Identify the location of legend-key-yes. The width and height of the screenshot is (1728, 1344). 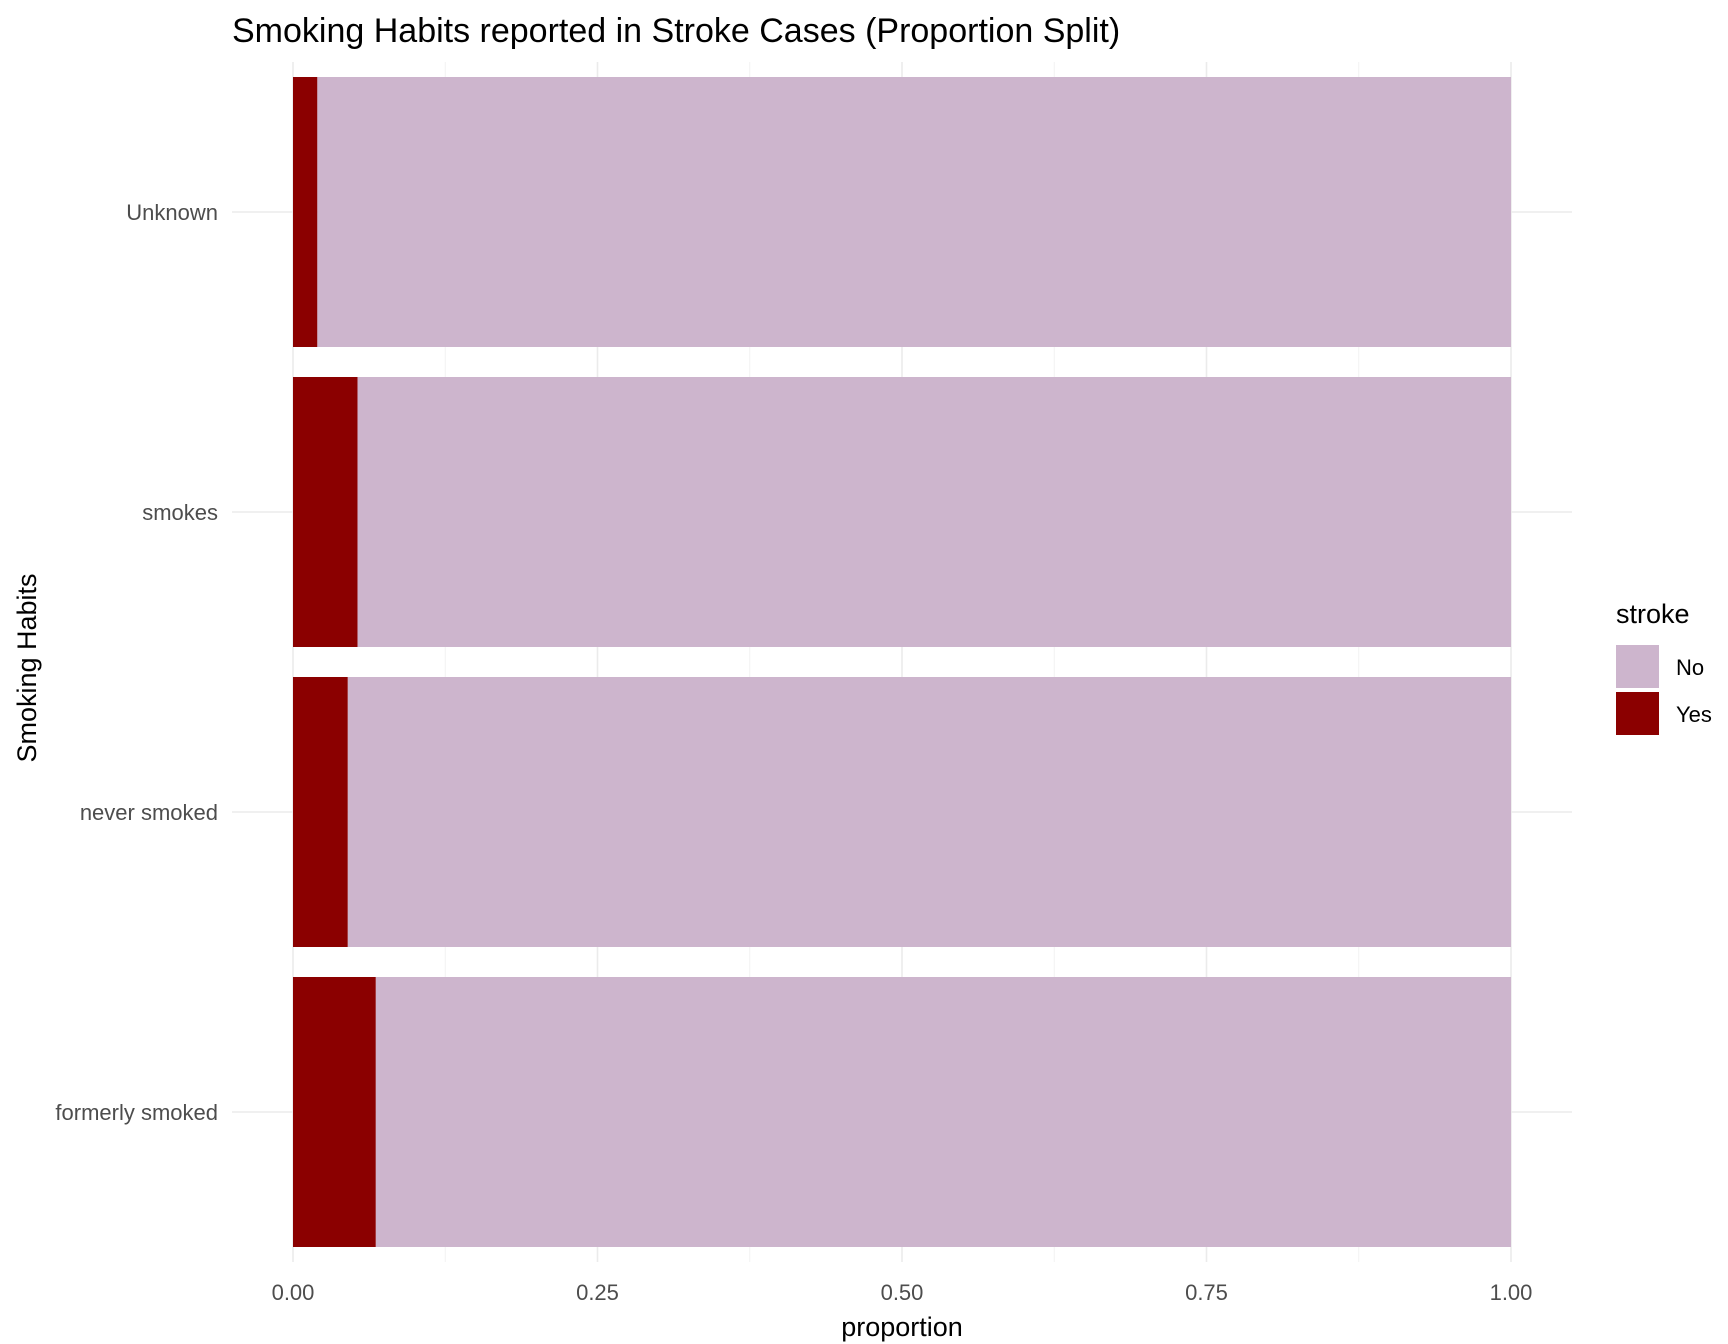
(1637, 713).